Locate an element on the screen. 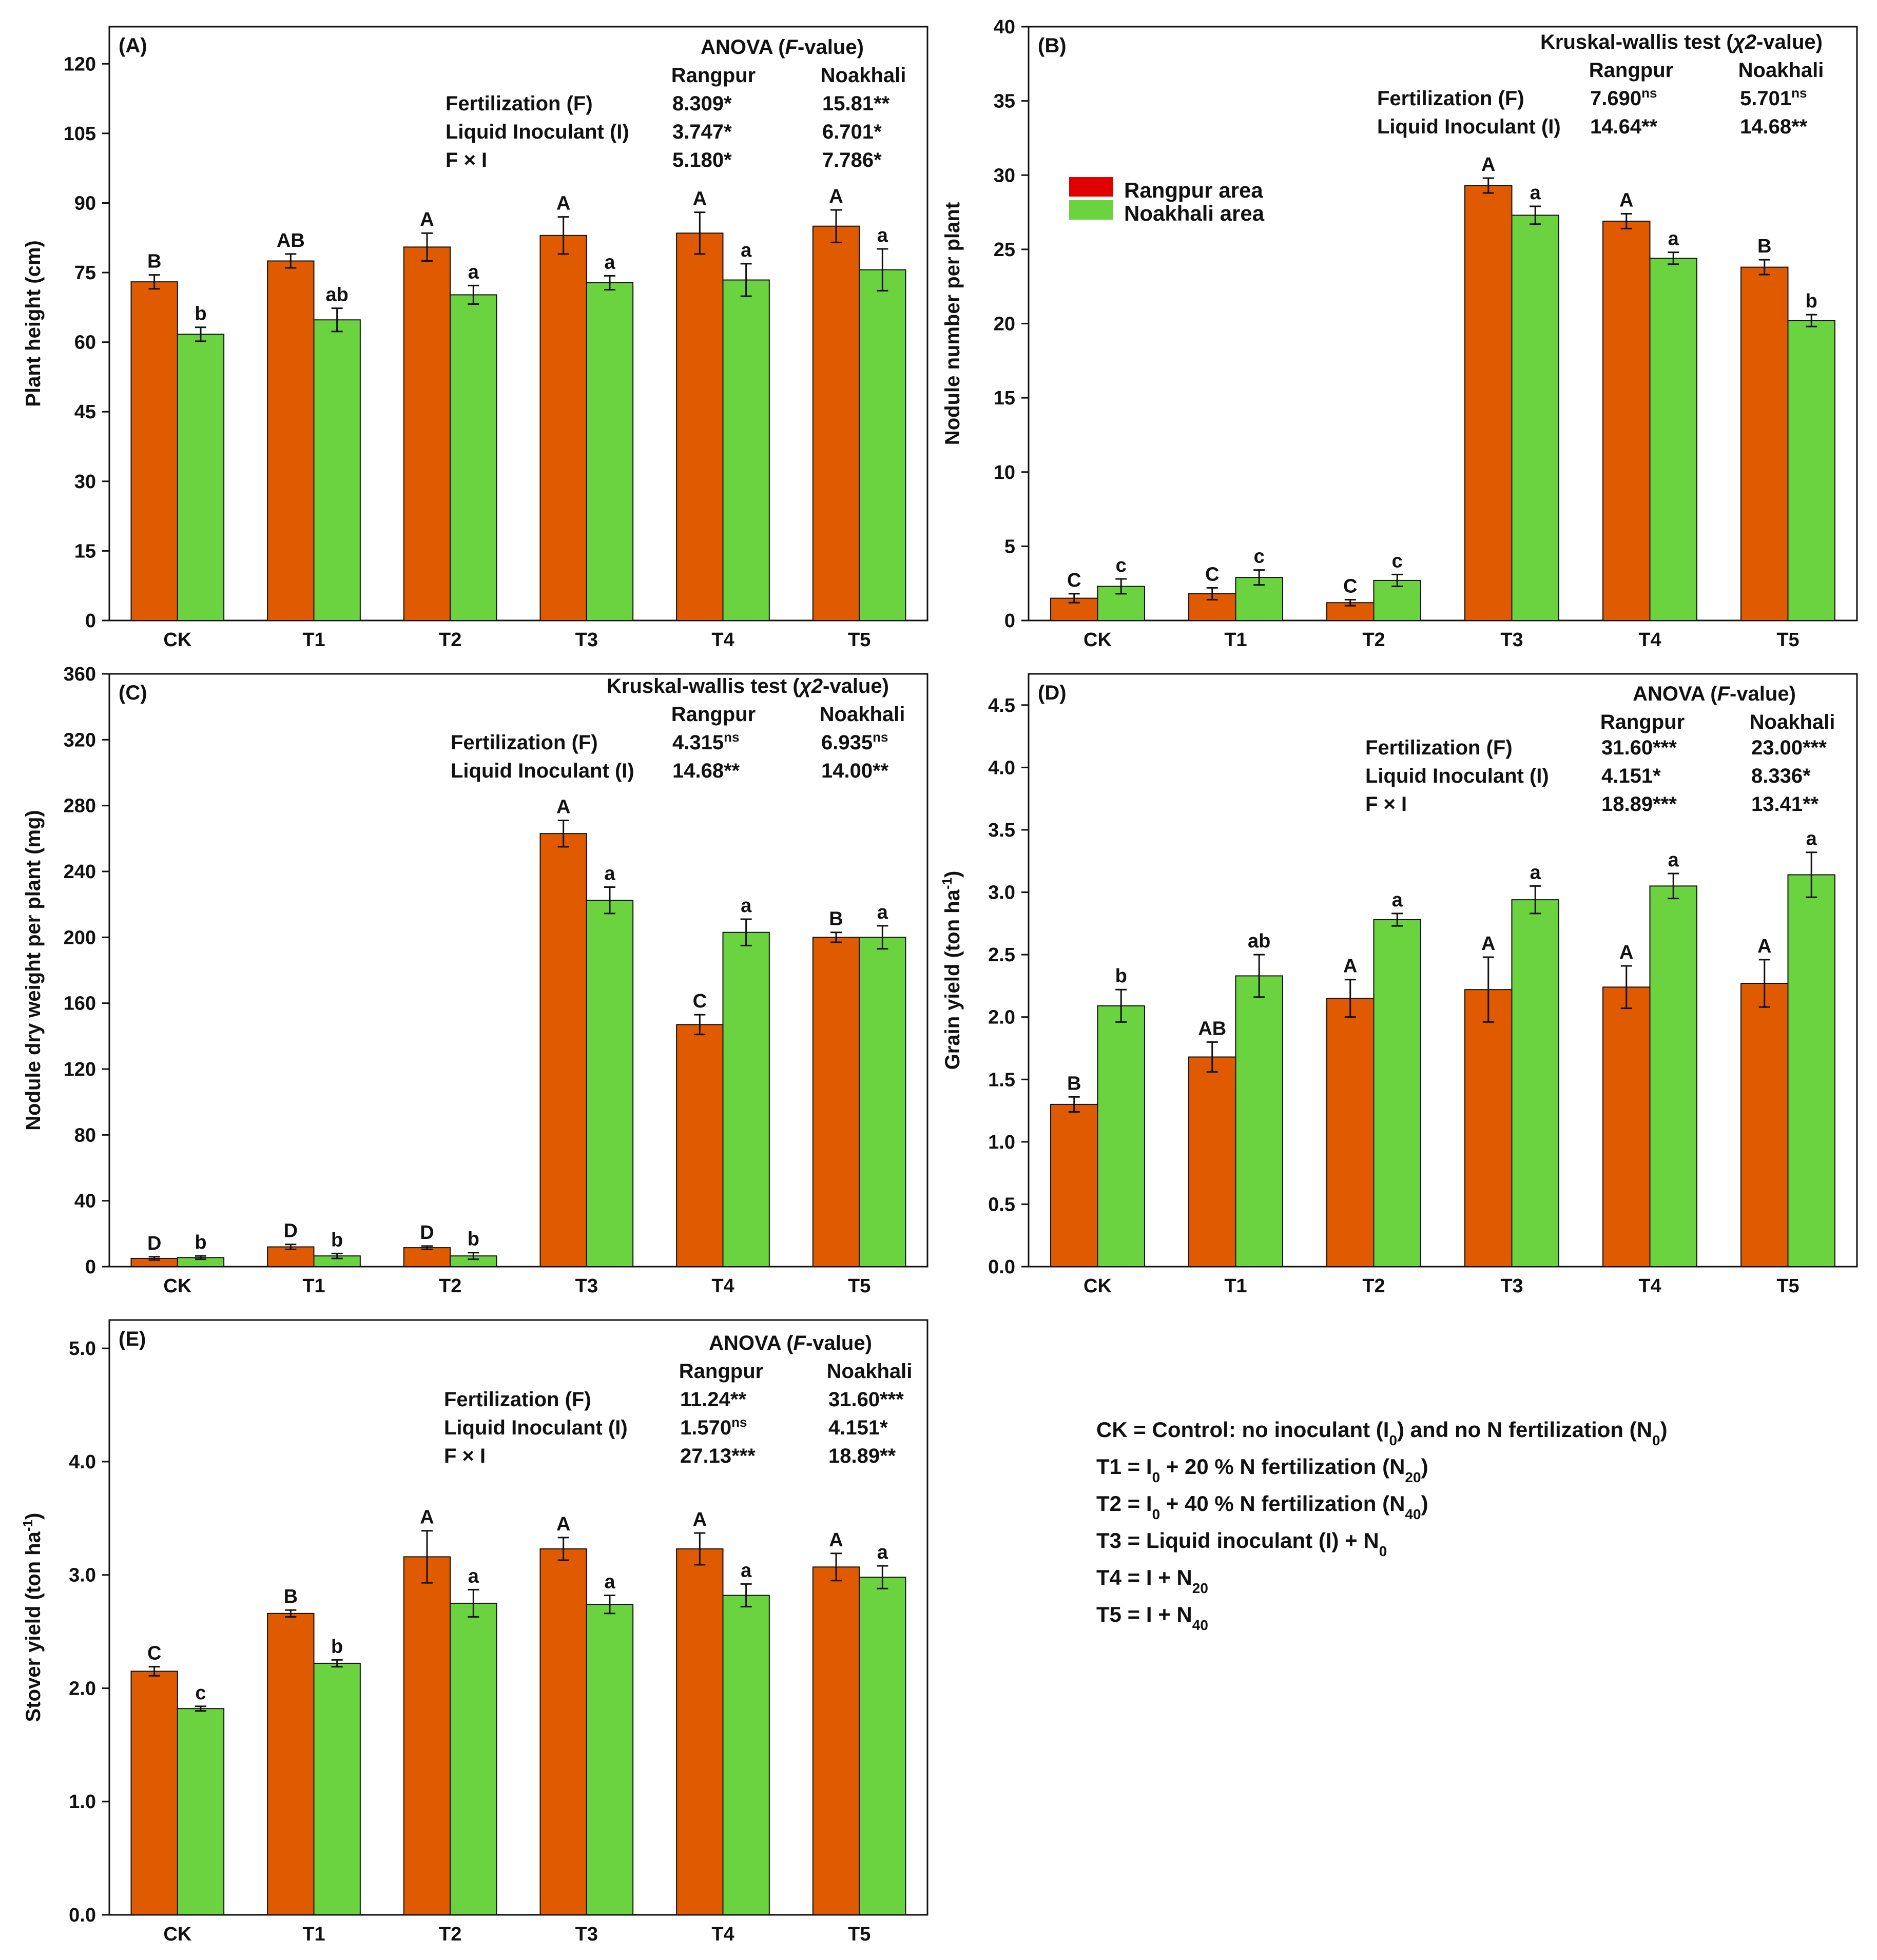 This screenshot has height=1960, width=1877. legend-label-noakhali: Noakhali area is located at coordinates (1195, 213).